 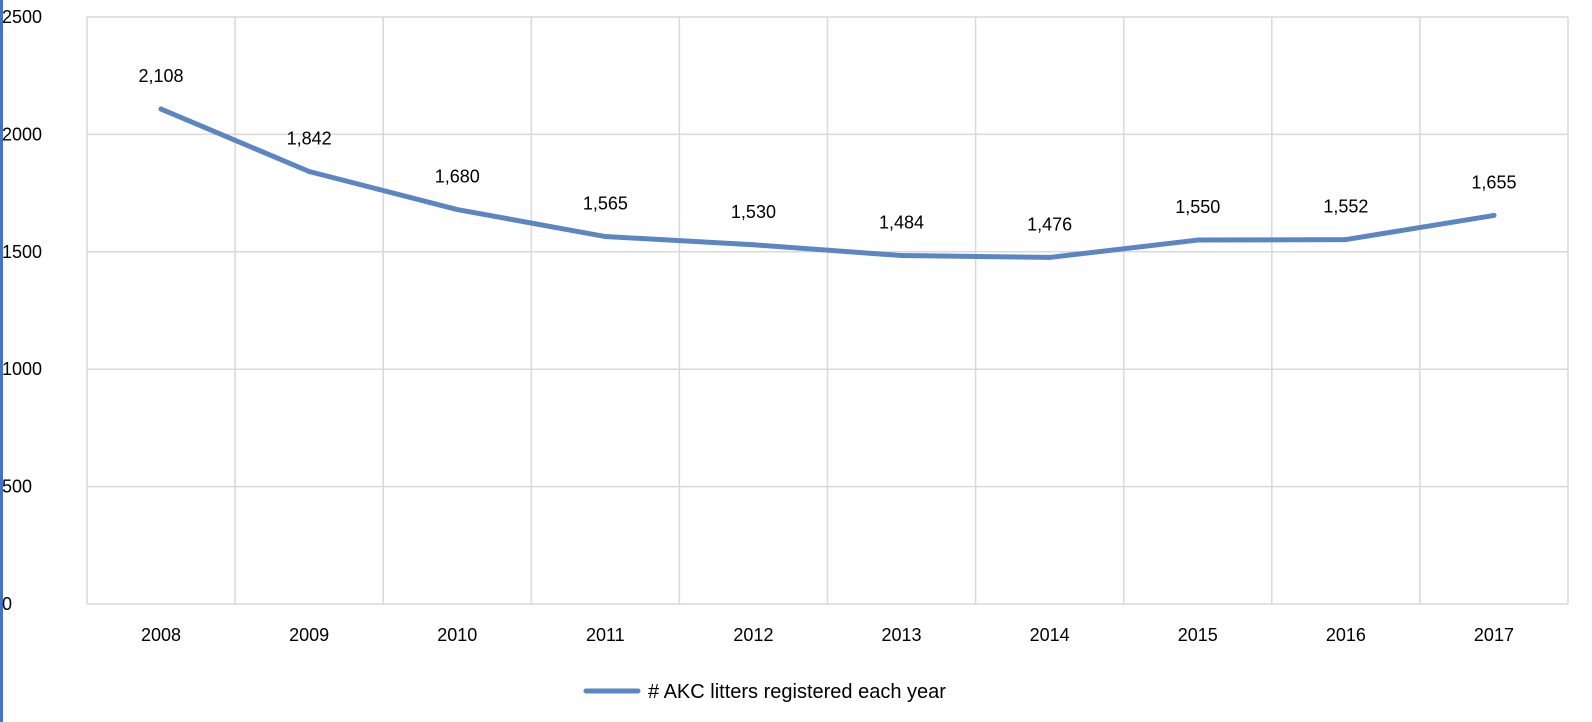 What do you see at coordinates (1198, 635) in the screenshot?
I see `x-tick-label: 2015` at bounding box center [1198, 635].